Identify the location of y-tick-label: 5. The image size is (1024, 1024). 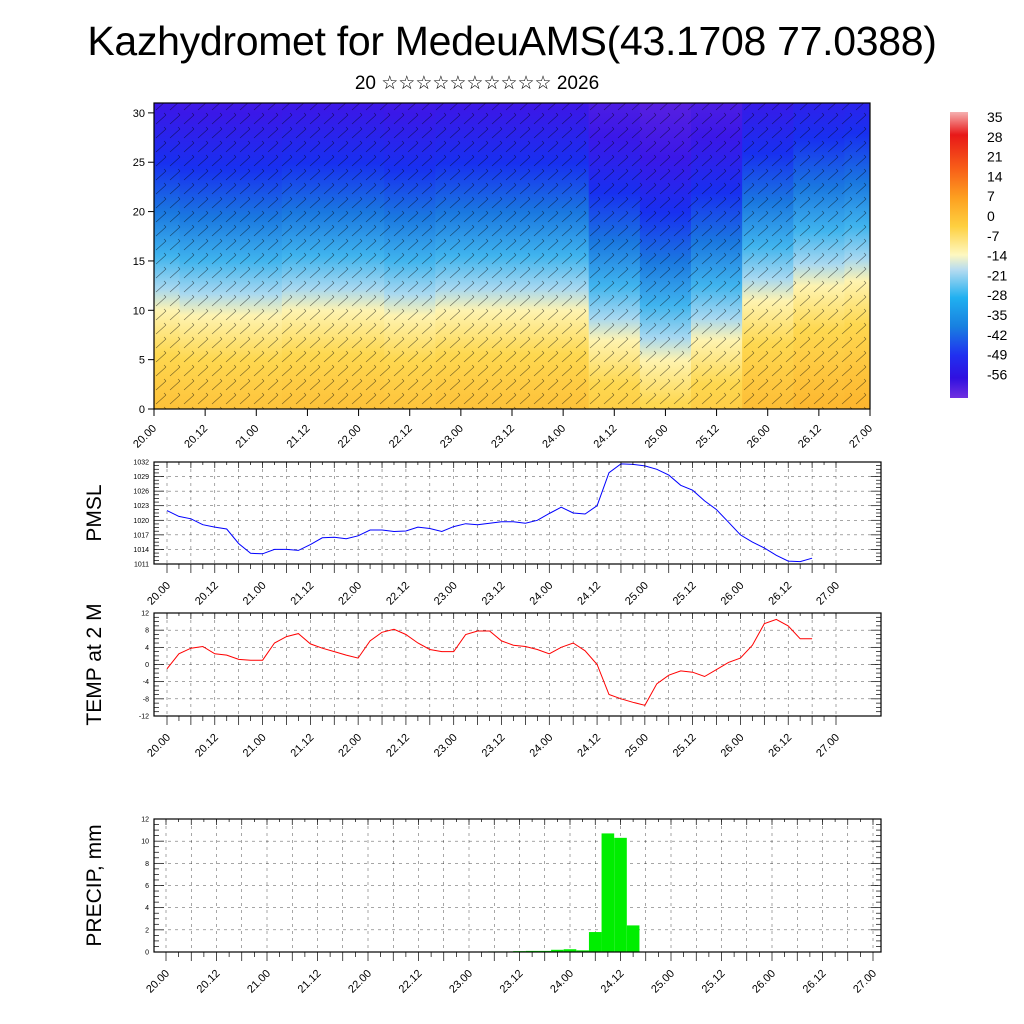
(142, 361).